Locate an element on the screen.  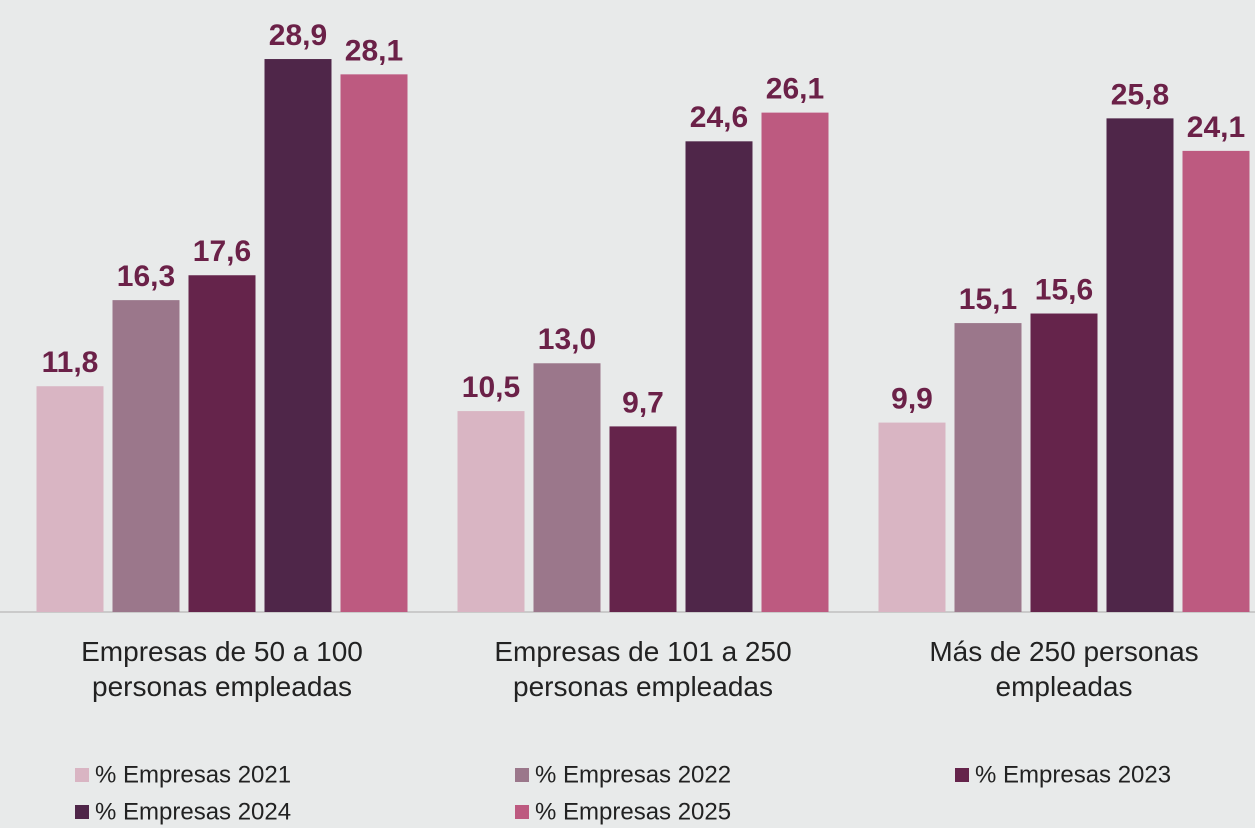
value-label: 26,1 is located at coordinates (795, 89).